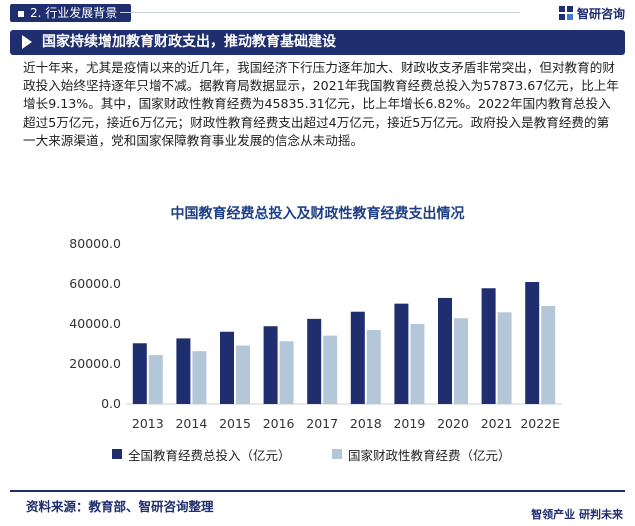 The height and width of the screenshot is (526, 635). Describe the element at coordinates (366, 423) in the screenshot. I see `x-tick-label: 2018` at that location.